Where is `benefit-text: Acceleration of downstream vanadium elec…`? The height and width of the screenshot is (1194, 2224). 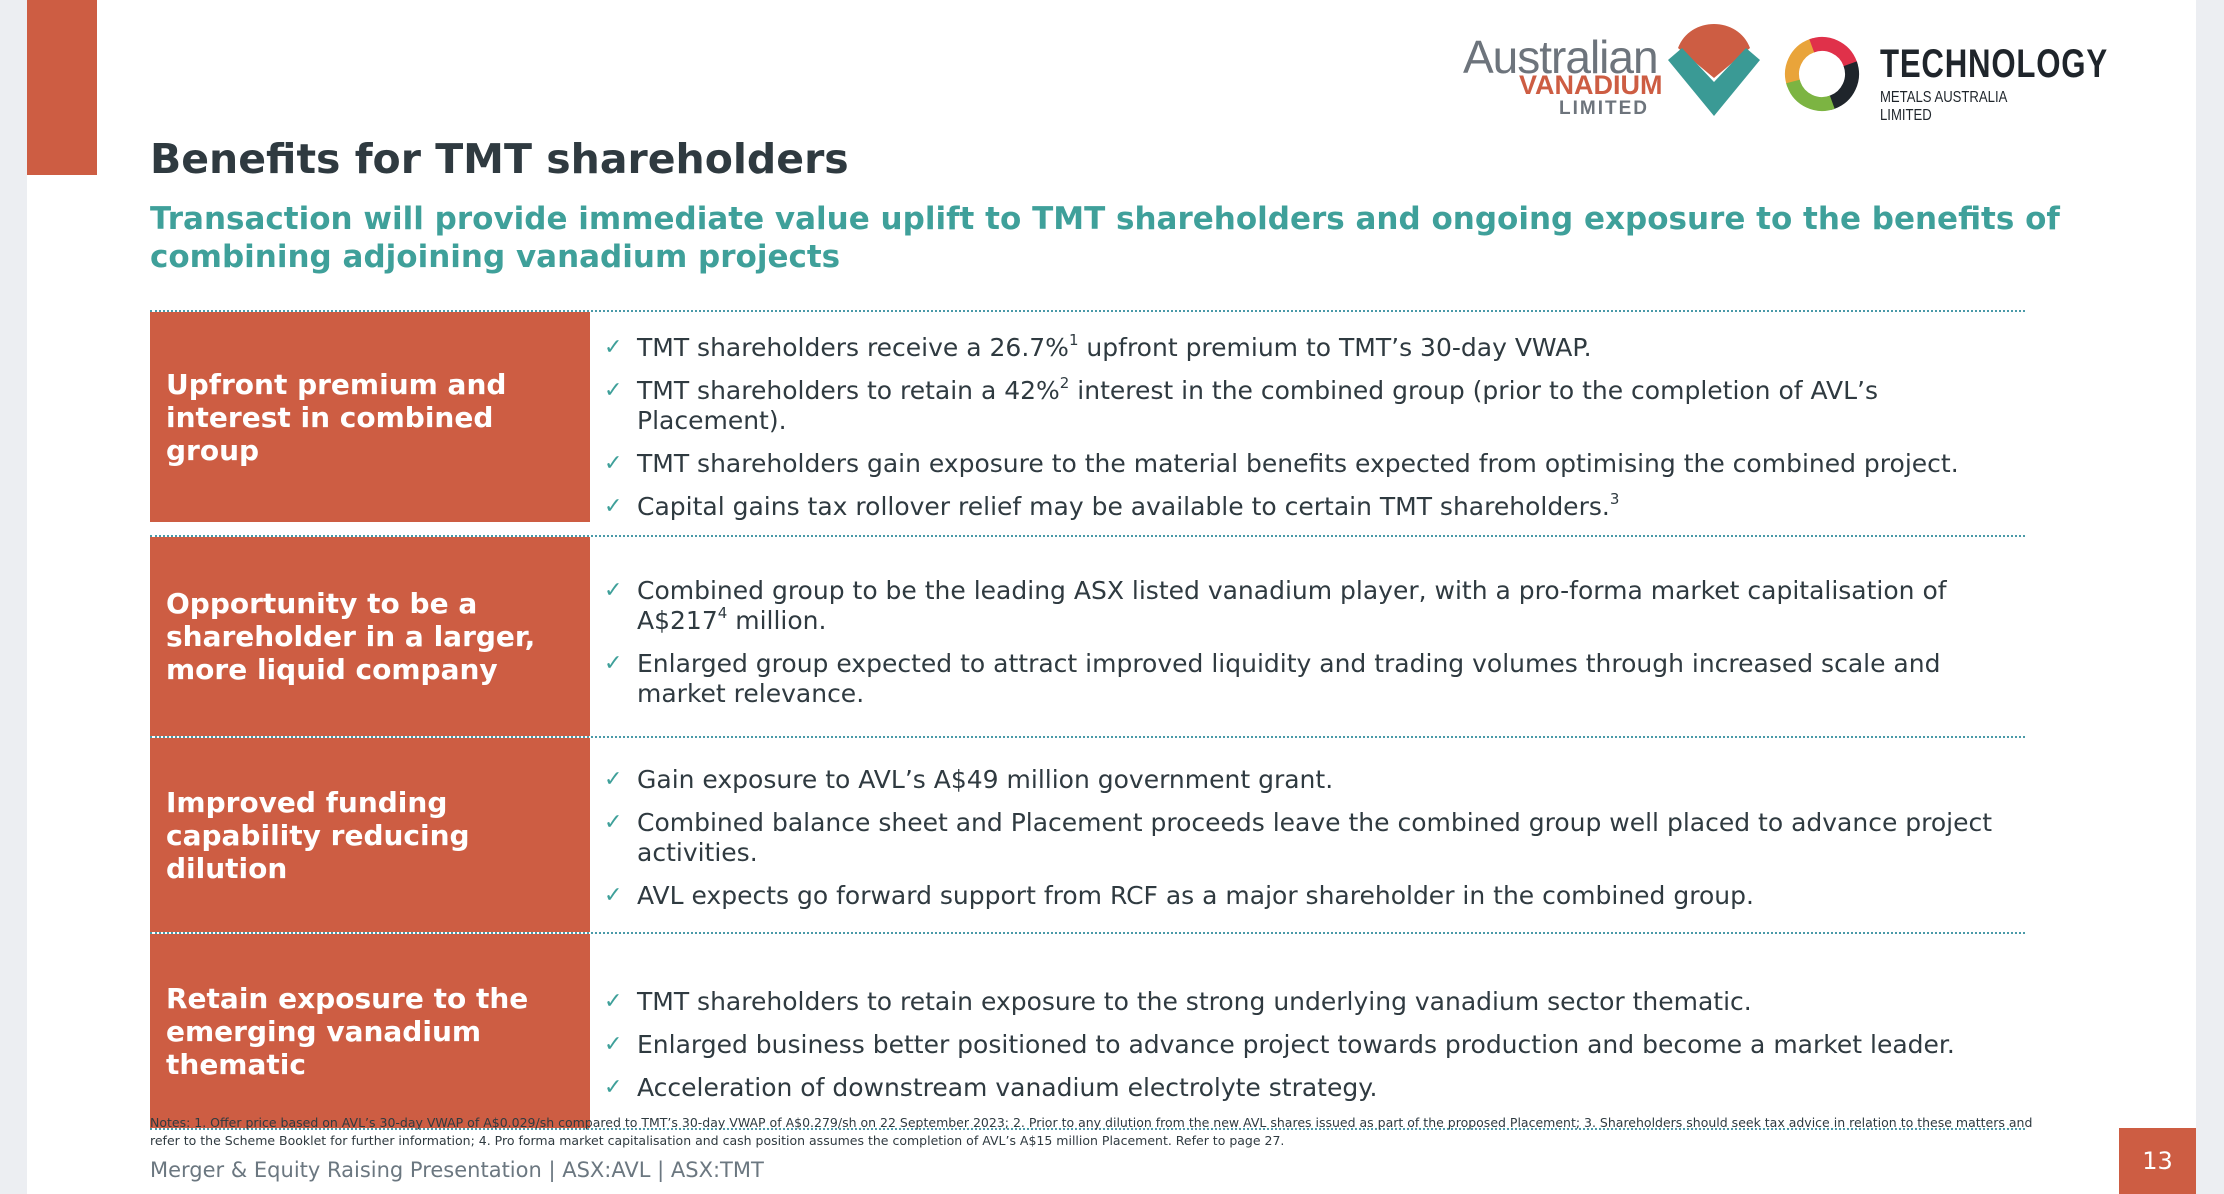
benefit-text: Acceleration of downstream vanadium elec… is located at coordinates (1007, 1087).